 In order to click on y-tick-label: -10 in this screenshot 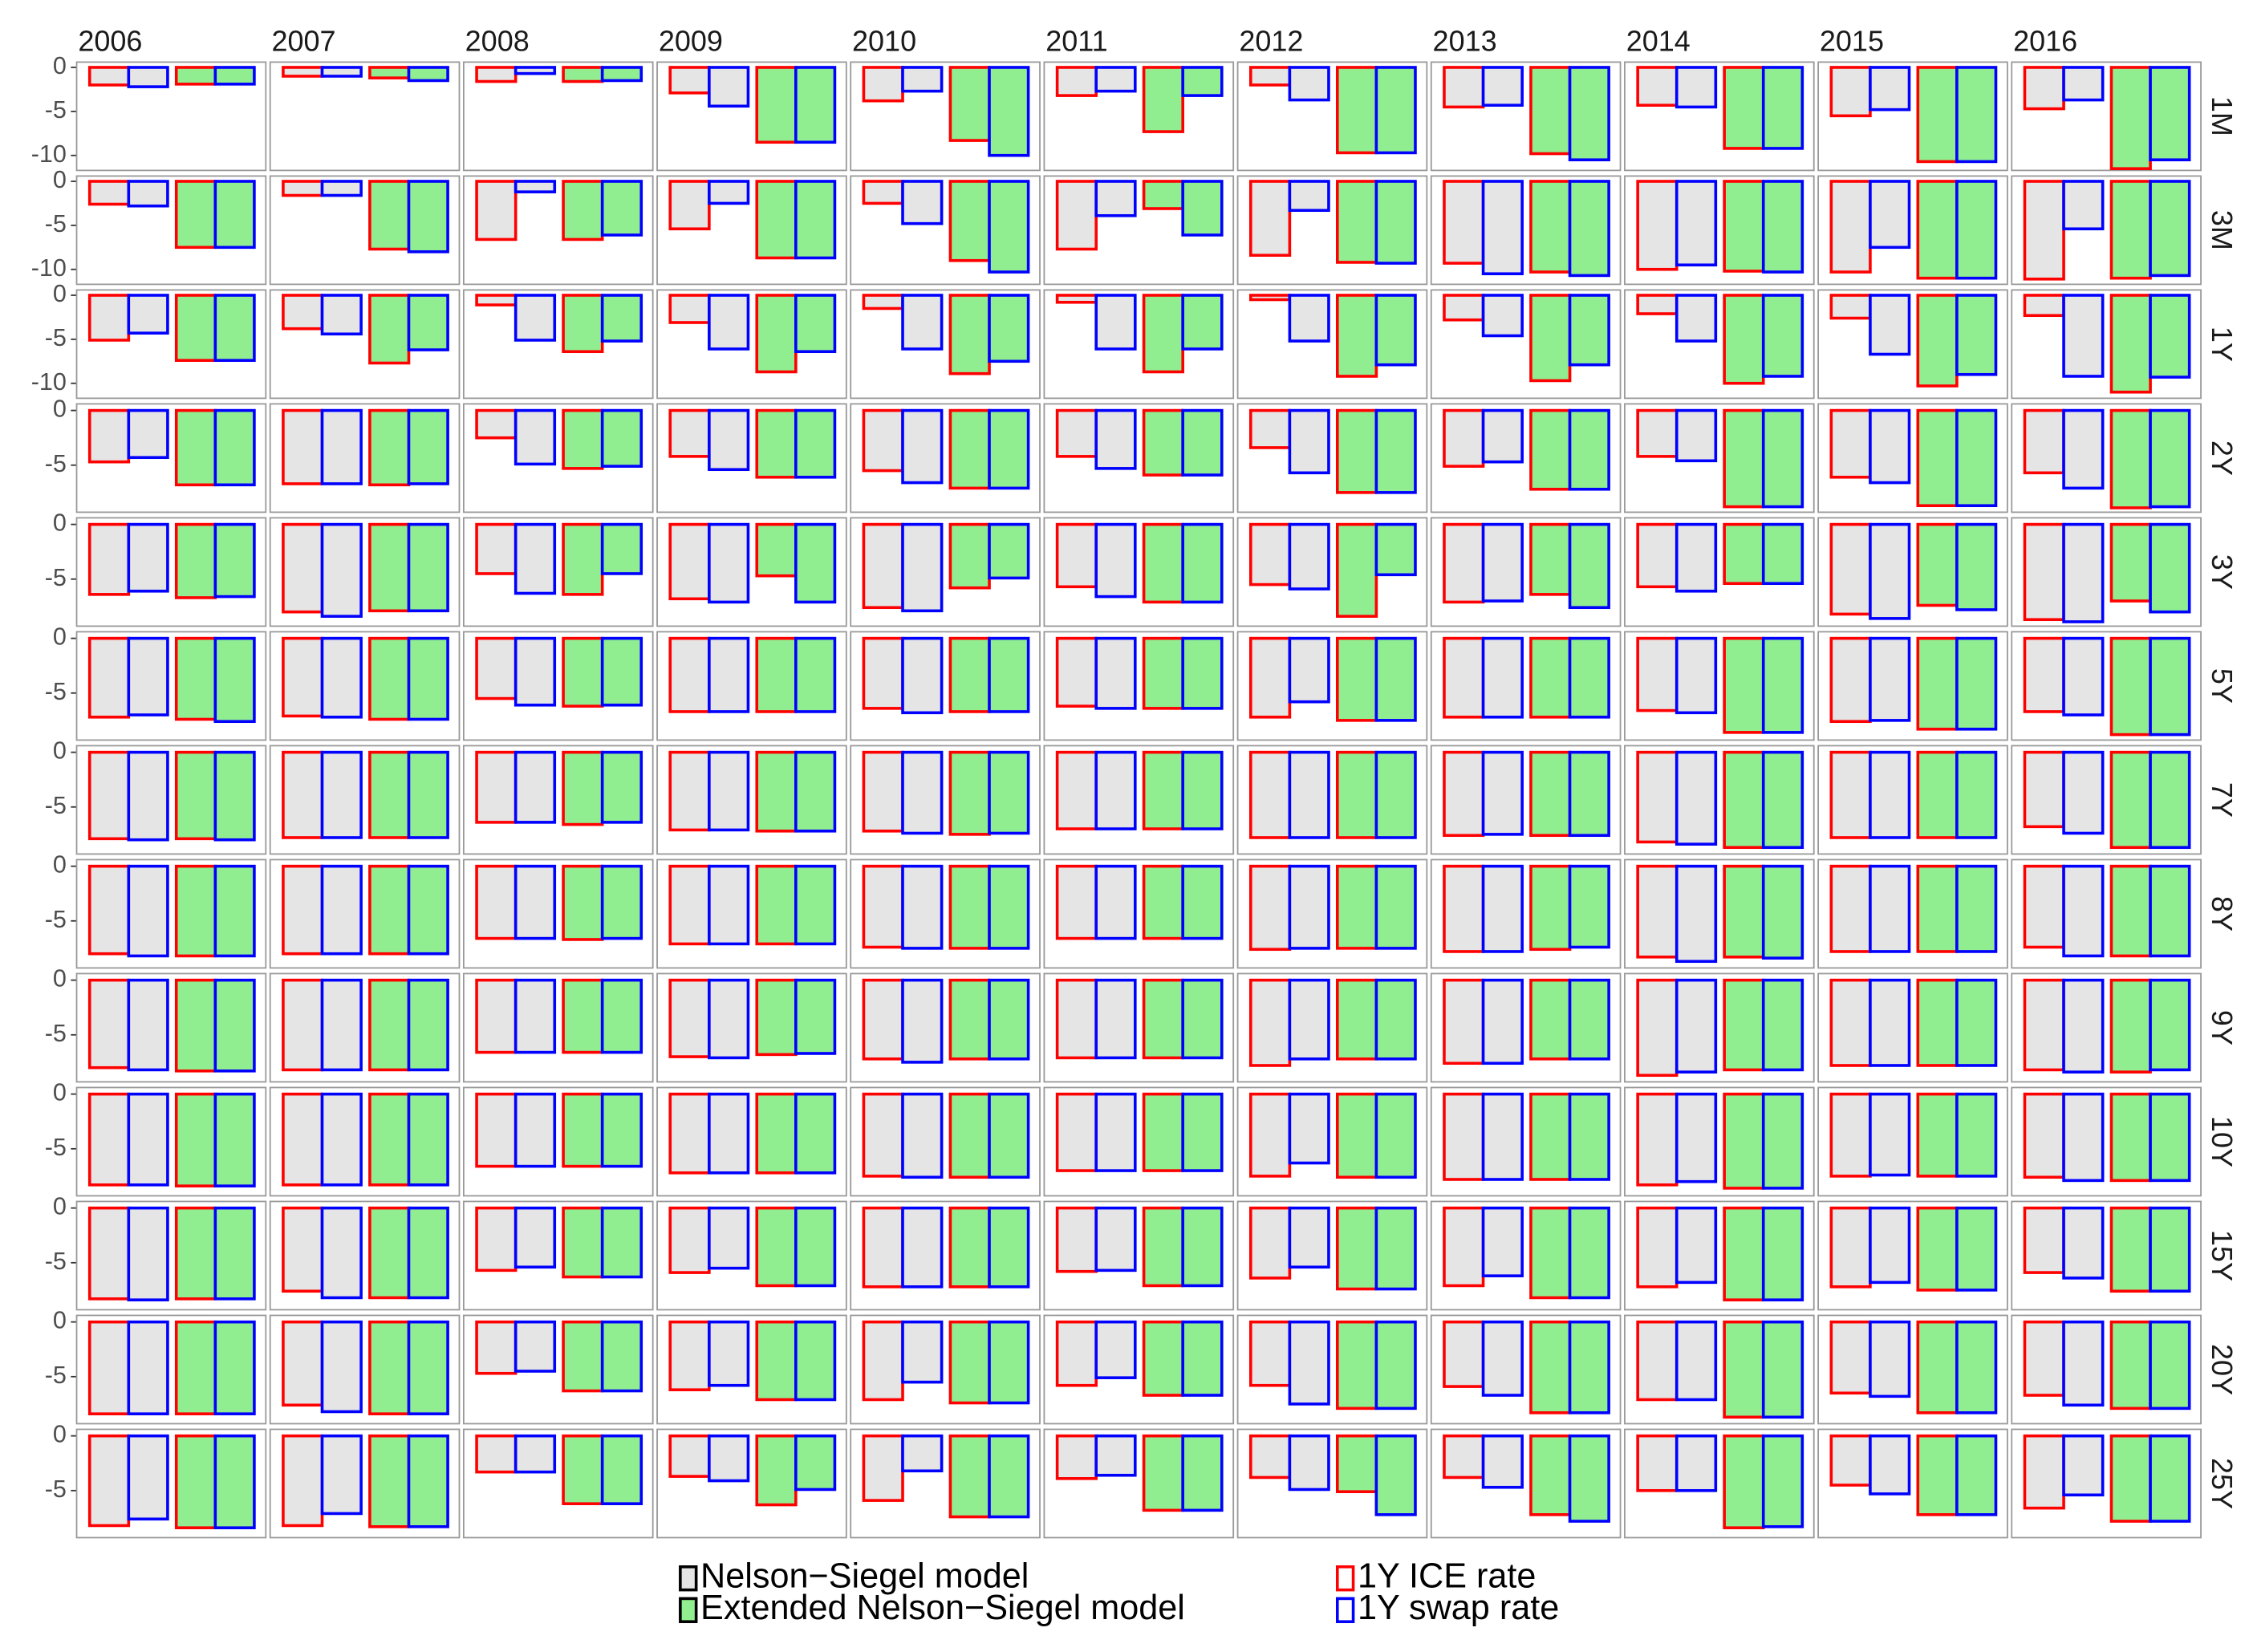, I will do `click(49, 382)`.